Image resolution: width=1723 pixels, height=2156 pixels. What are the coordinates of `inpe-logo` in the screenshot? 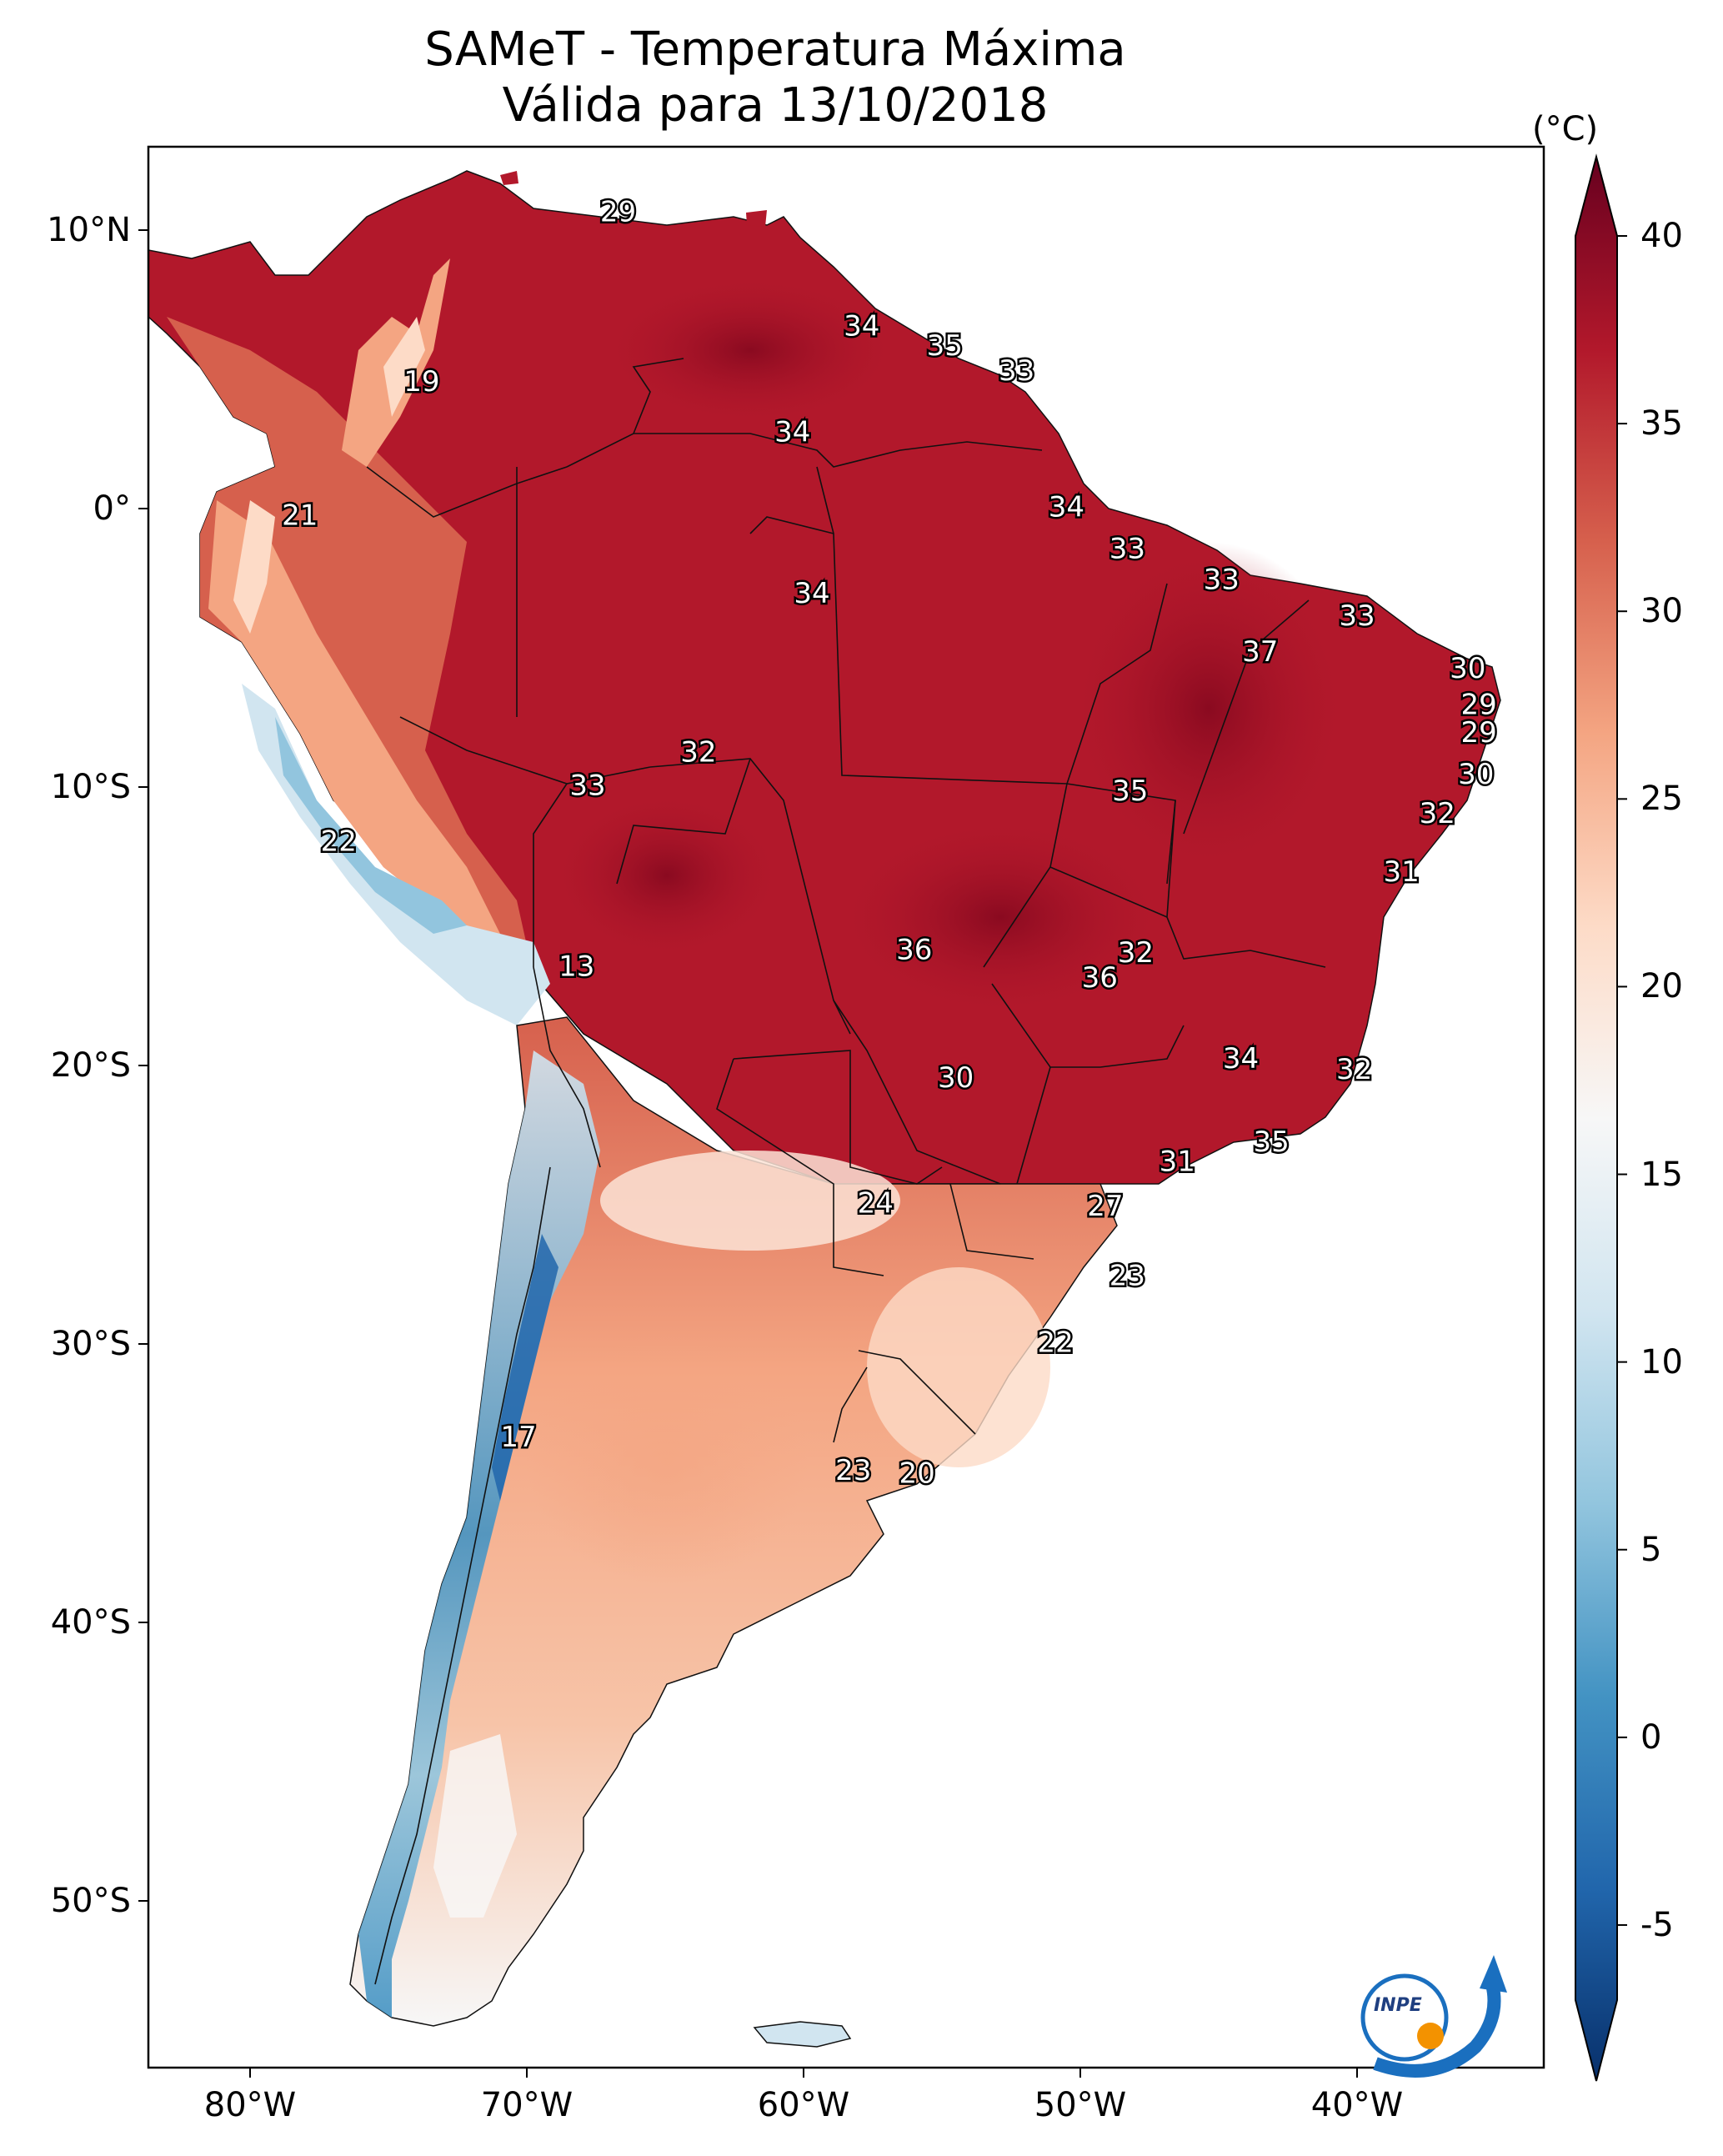 It's located at (1433, 2017).